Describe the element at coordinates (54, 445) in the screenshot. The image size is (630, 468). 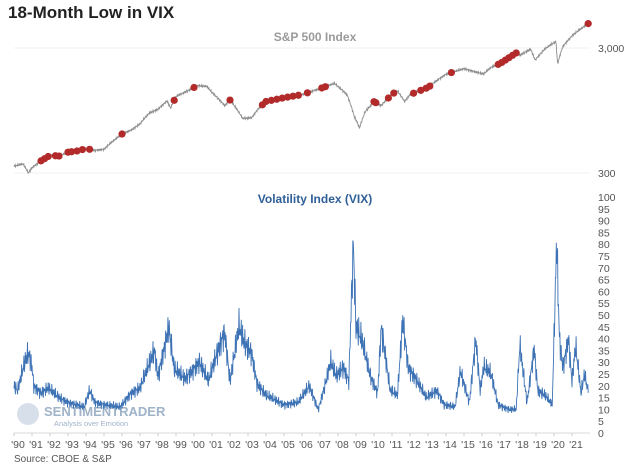
I see `x-tick-label: '92` at that location.